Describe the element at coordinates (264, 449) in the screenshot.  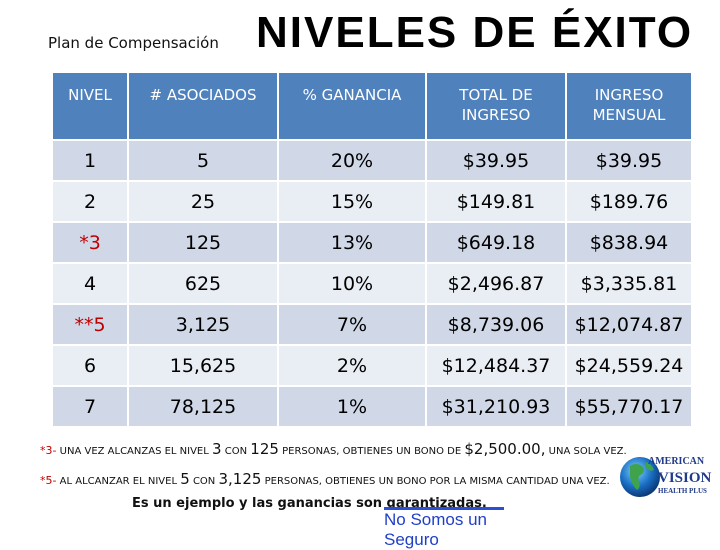
I see `note-value: 125` at that location.